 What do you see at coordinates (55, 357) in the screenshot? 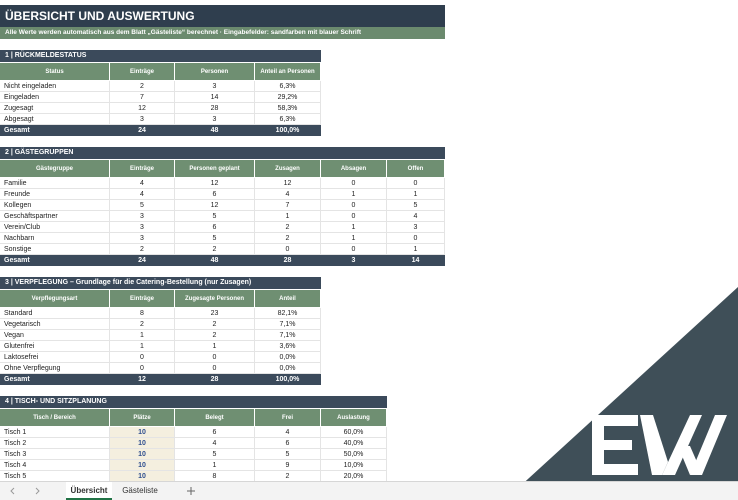
I see `table-cell: Laktosefrei` at bounding box center [55, 357].